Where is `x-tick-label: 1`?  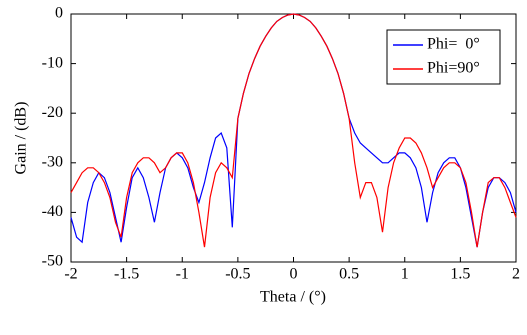 x-tick-label: 1 is located at coordinates (405, 274).